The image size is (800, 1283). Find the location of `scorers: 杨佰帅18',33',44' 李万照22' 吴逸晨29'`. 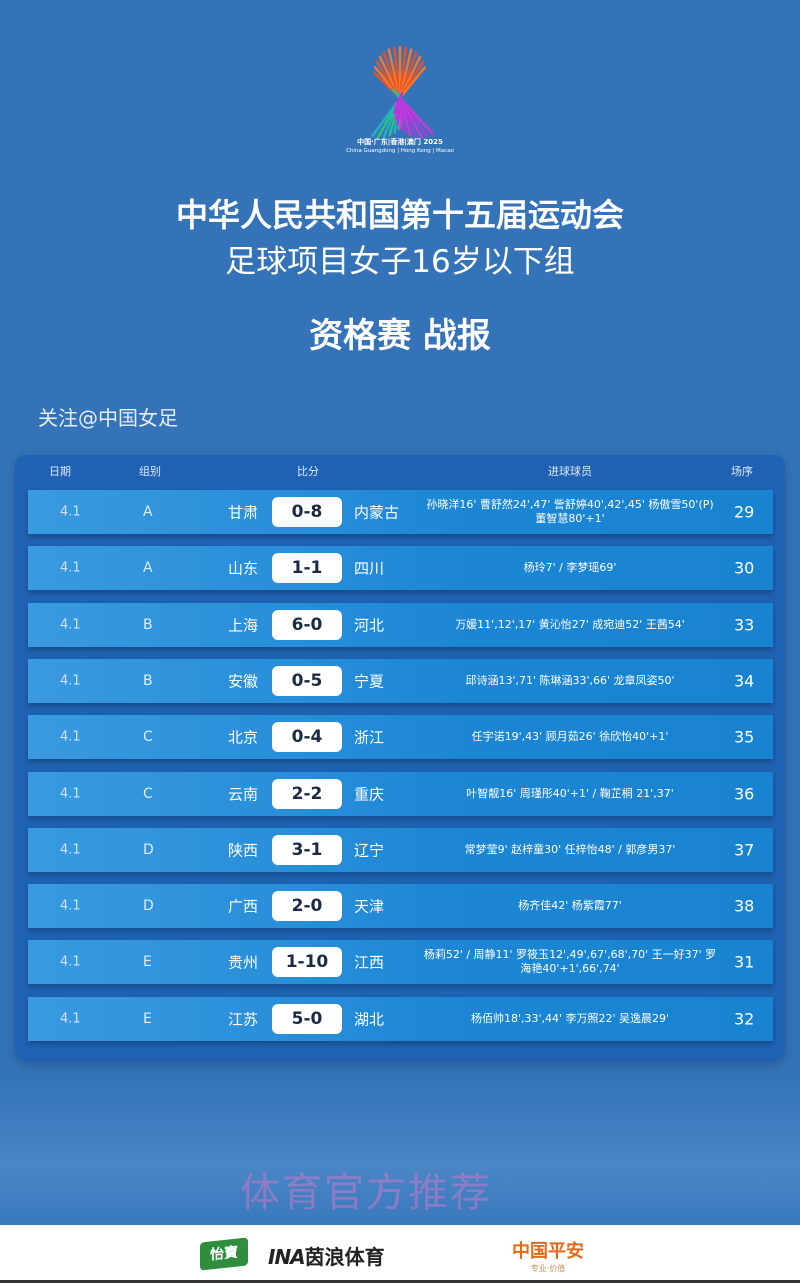

scorers: 杨佰帅18',33',44' 李万照22' 吴逸晨29' is located at coordinates (570, 1018).